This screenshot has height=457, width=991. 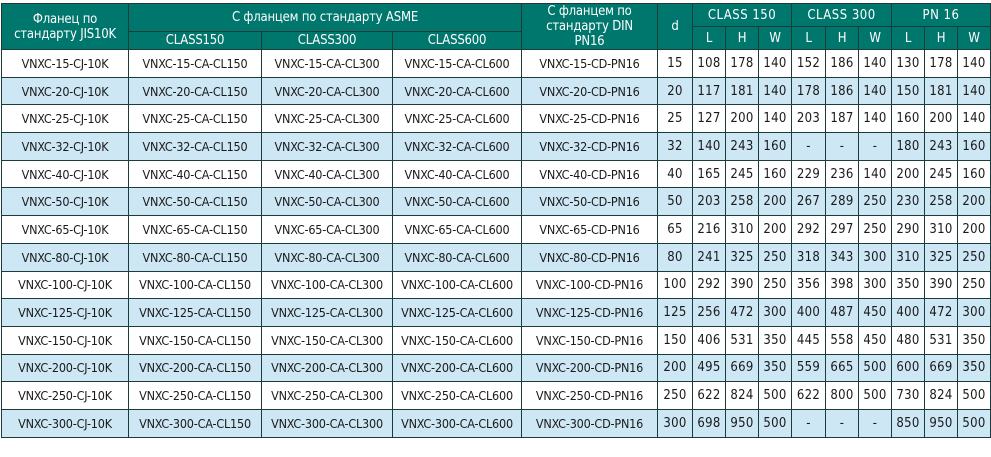 What do you see at coordinates (327, 340) in the screenshot?
I see `table-cell: VNXC-150-CA-CL300` at bounding box center [327, 340].